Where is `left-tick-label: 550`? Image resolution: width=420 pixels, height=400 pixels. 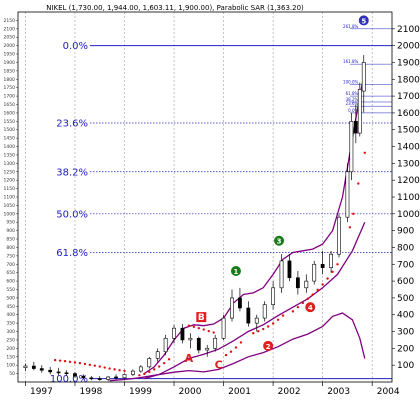 left-tick-label: 550 is located at coordinates (10, 290).